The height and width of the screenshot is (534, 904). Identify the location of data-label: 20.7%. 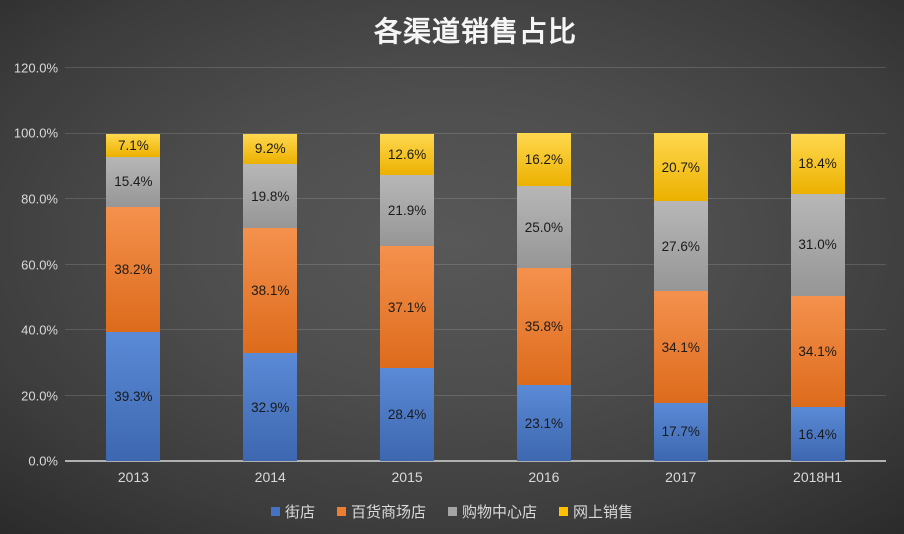
(680, 167).